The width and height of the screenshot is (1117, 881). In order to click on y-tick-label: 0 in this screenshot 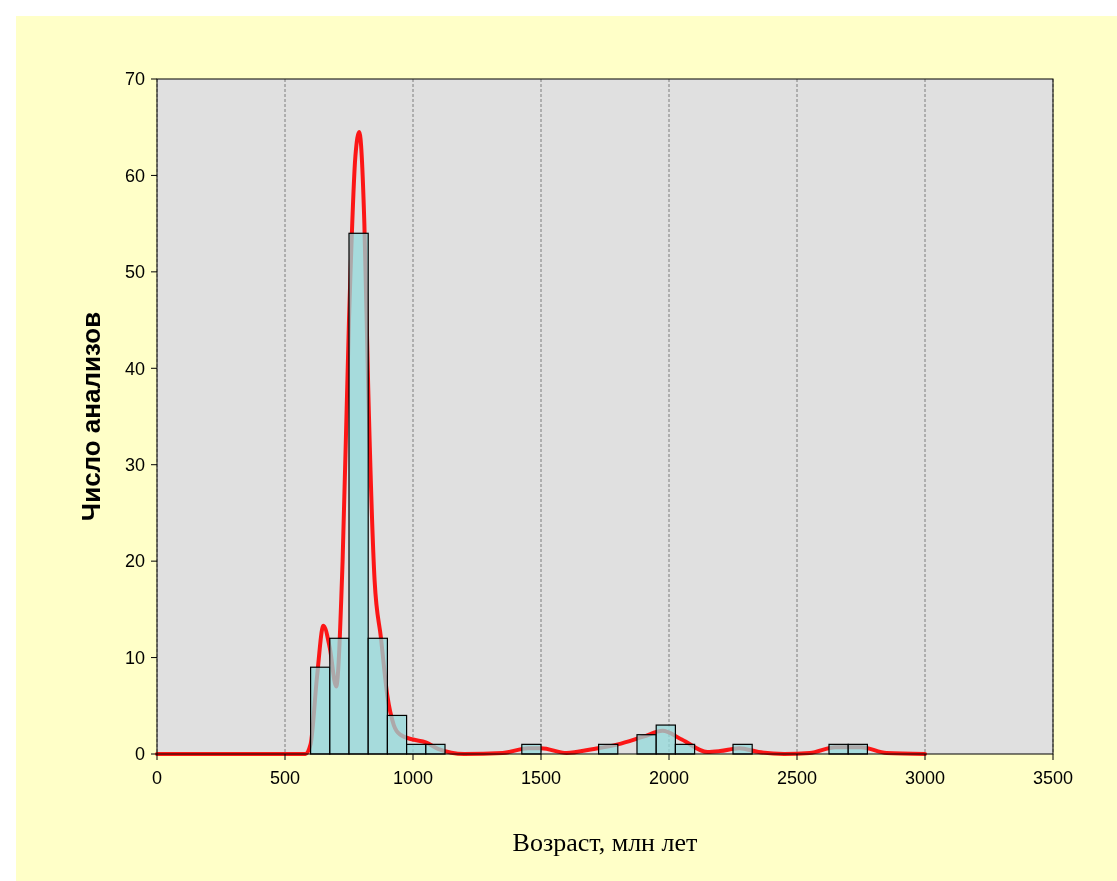, I will do `click(139, 754)`.